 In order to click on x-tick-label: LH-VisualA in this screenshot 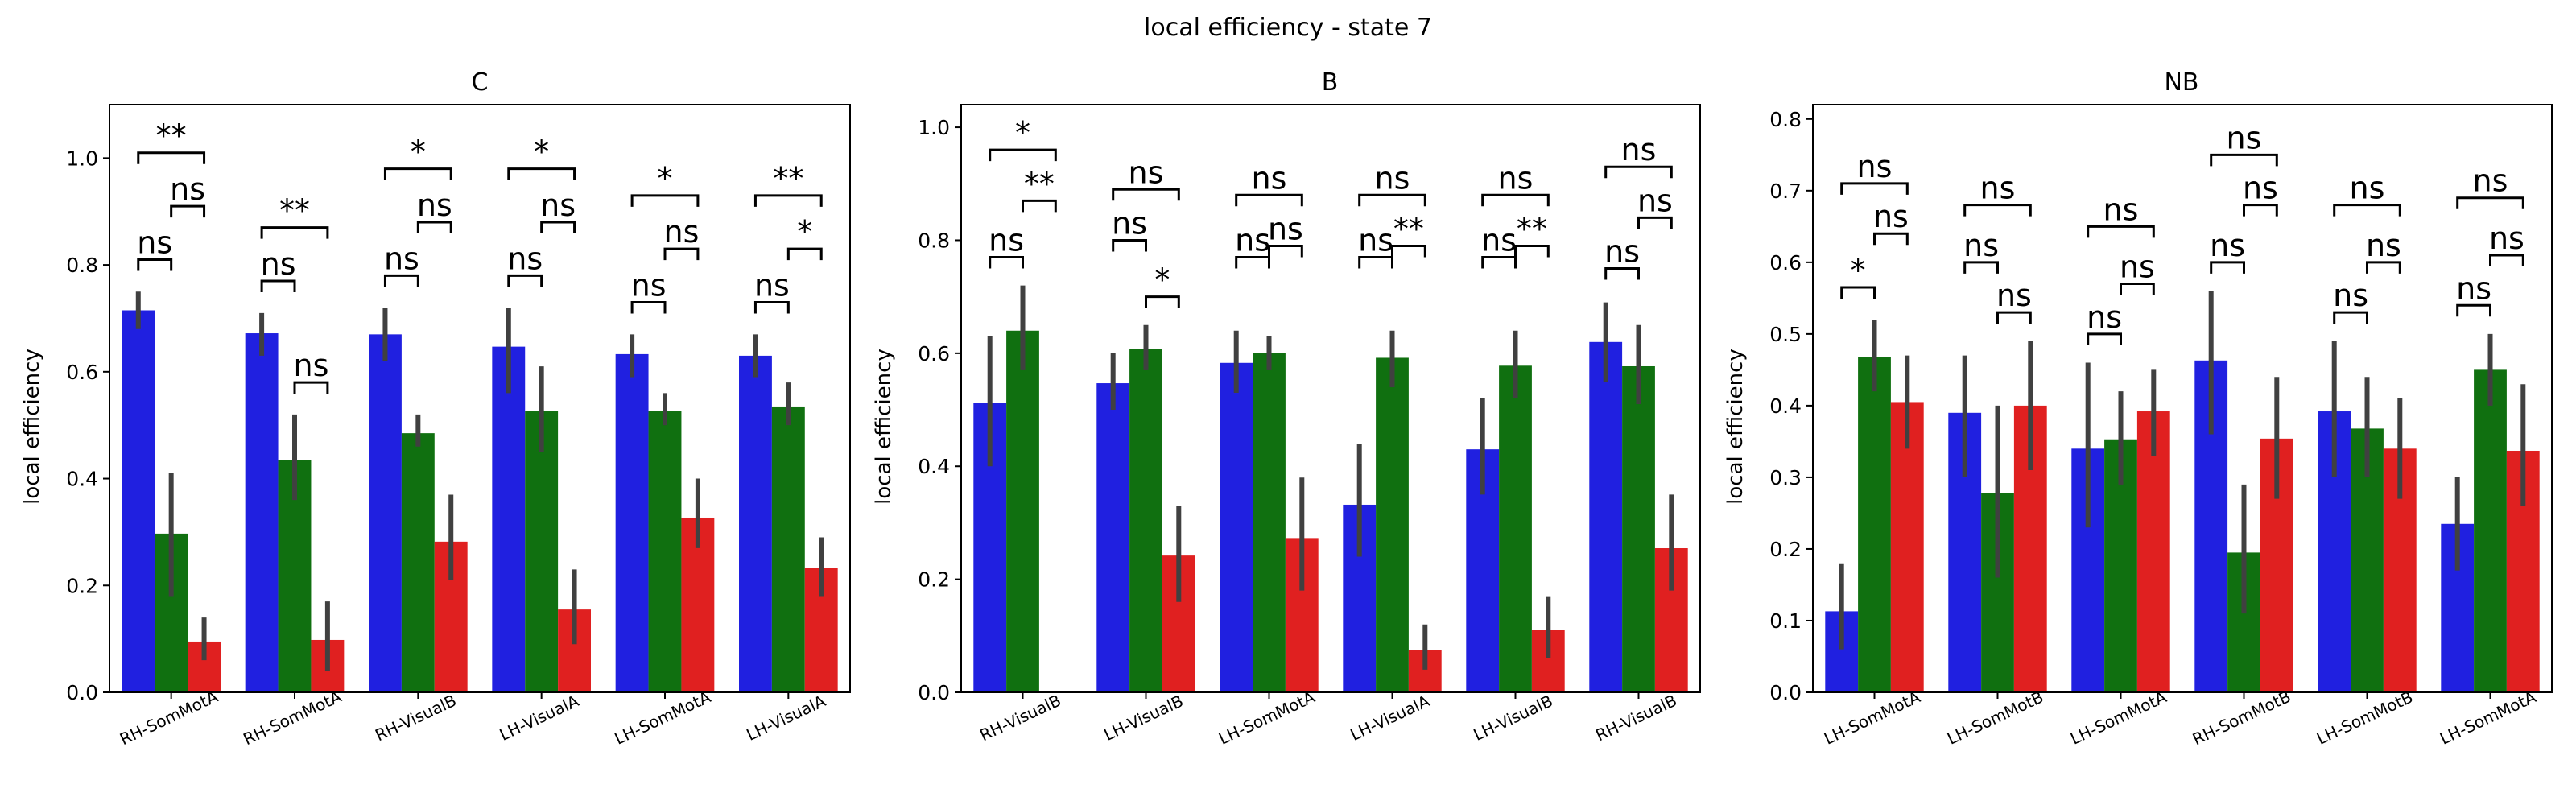, I will do `click(1390, 718)`.